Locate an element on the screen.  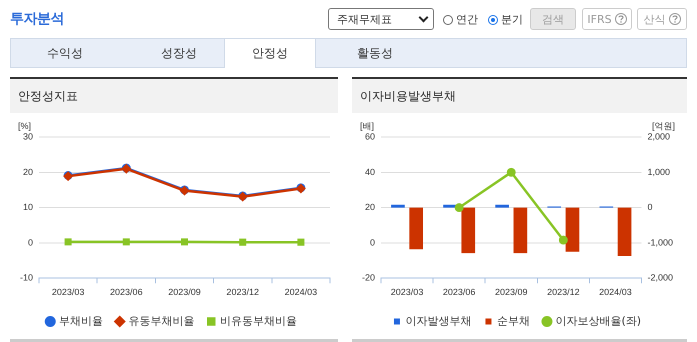
chart-title: 안정성지표 is located at coordinates (174, 96).